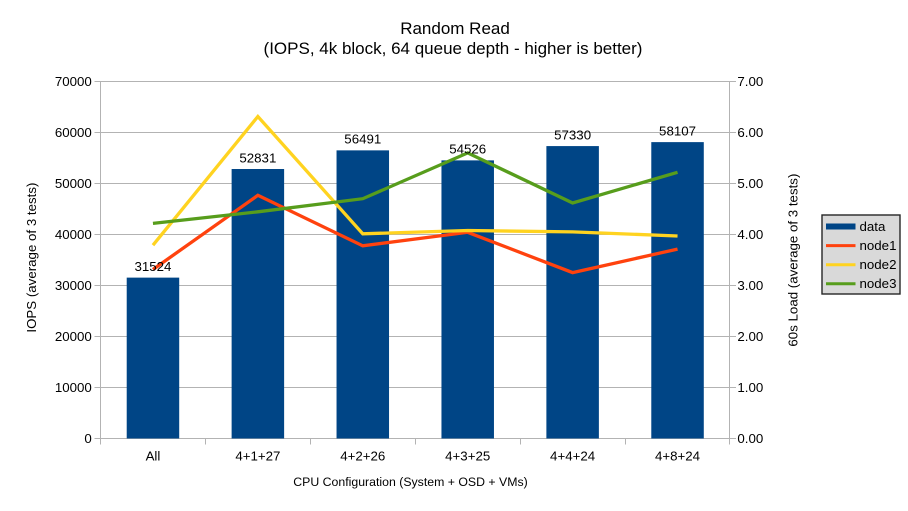  I want to click on svg-text: Random Read, so click(455, 28).